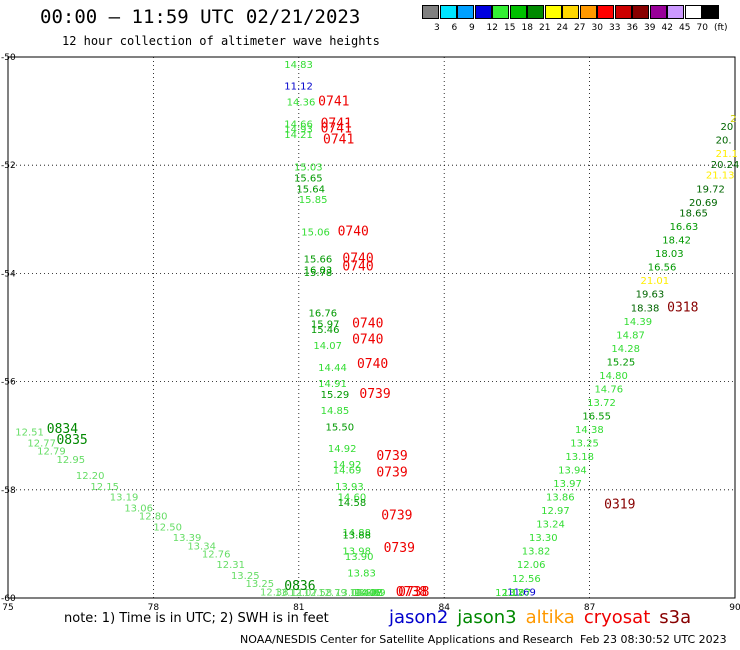 This screenshot has height=650, width=740. What do you see at coordinates (298, 124) in the screenshot?
I see `wave-height-point: 14.66` at bounding box center [298, 124].